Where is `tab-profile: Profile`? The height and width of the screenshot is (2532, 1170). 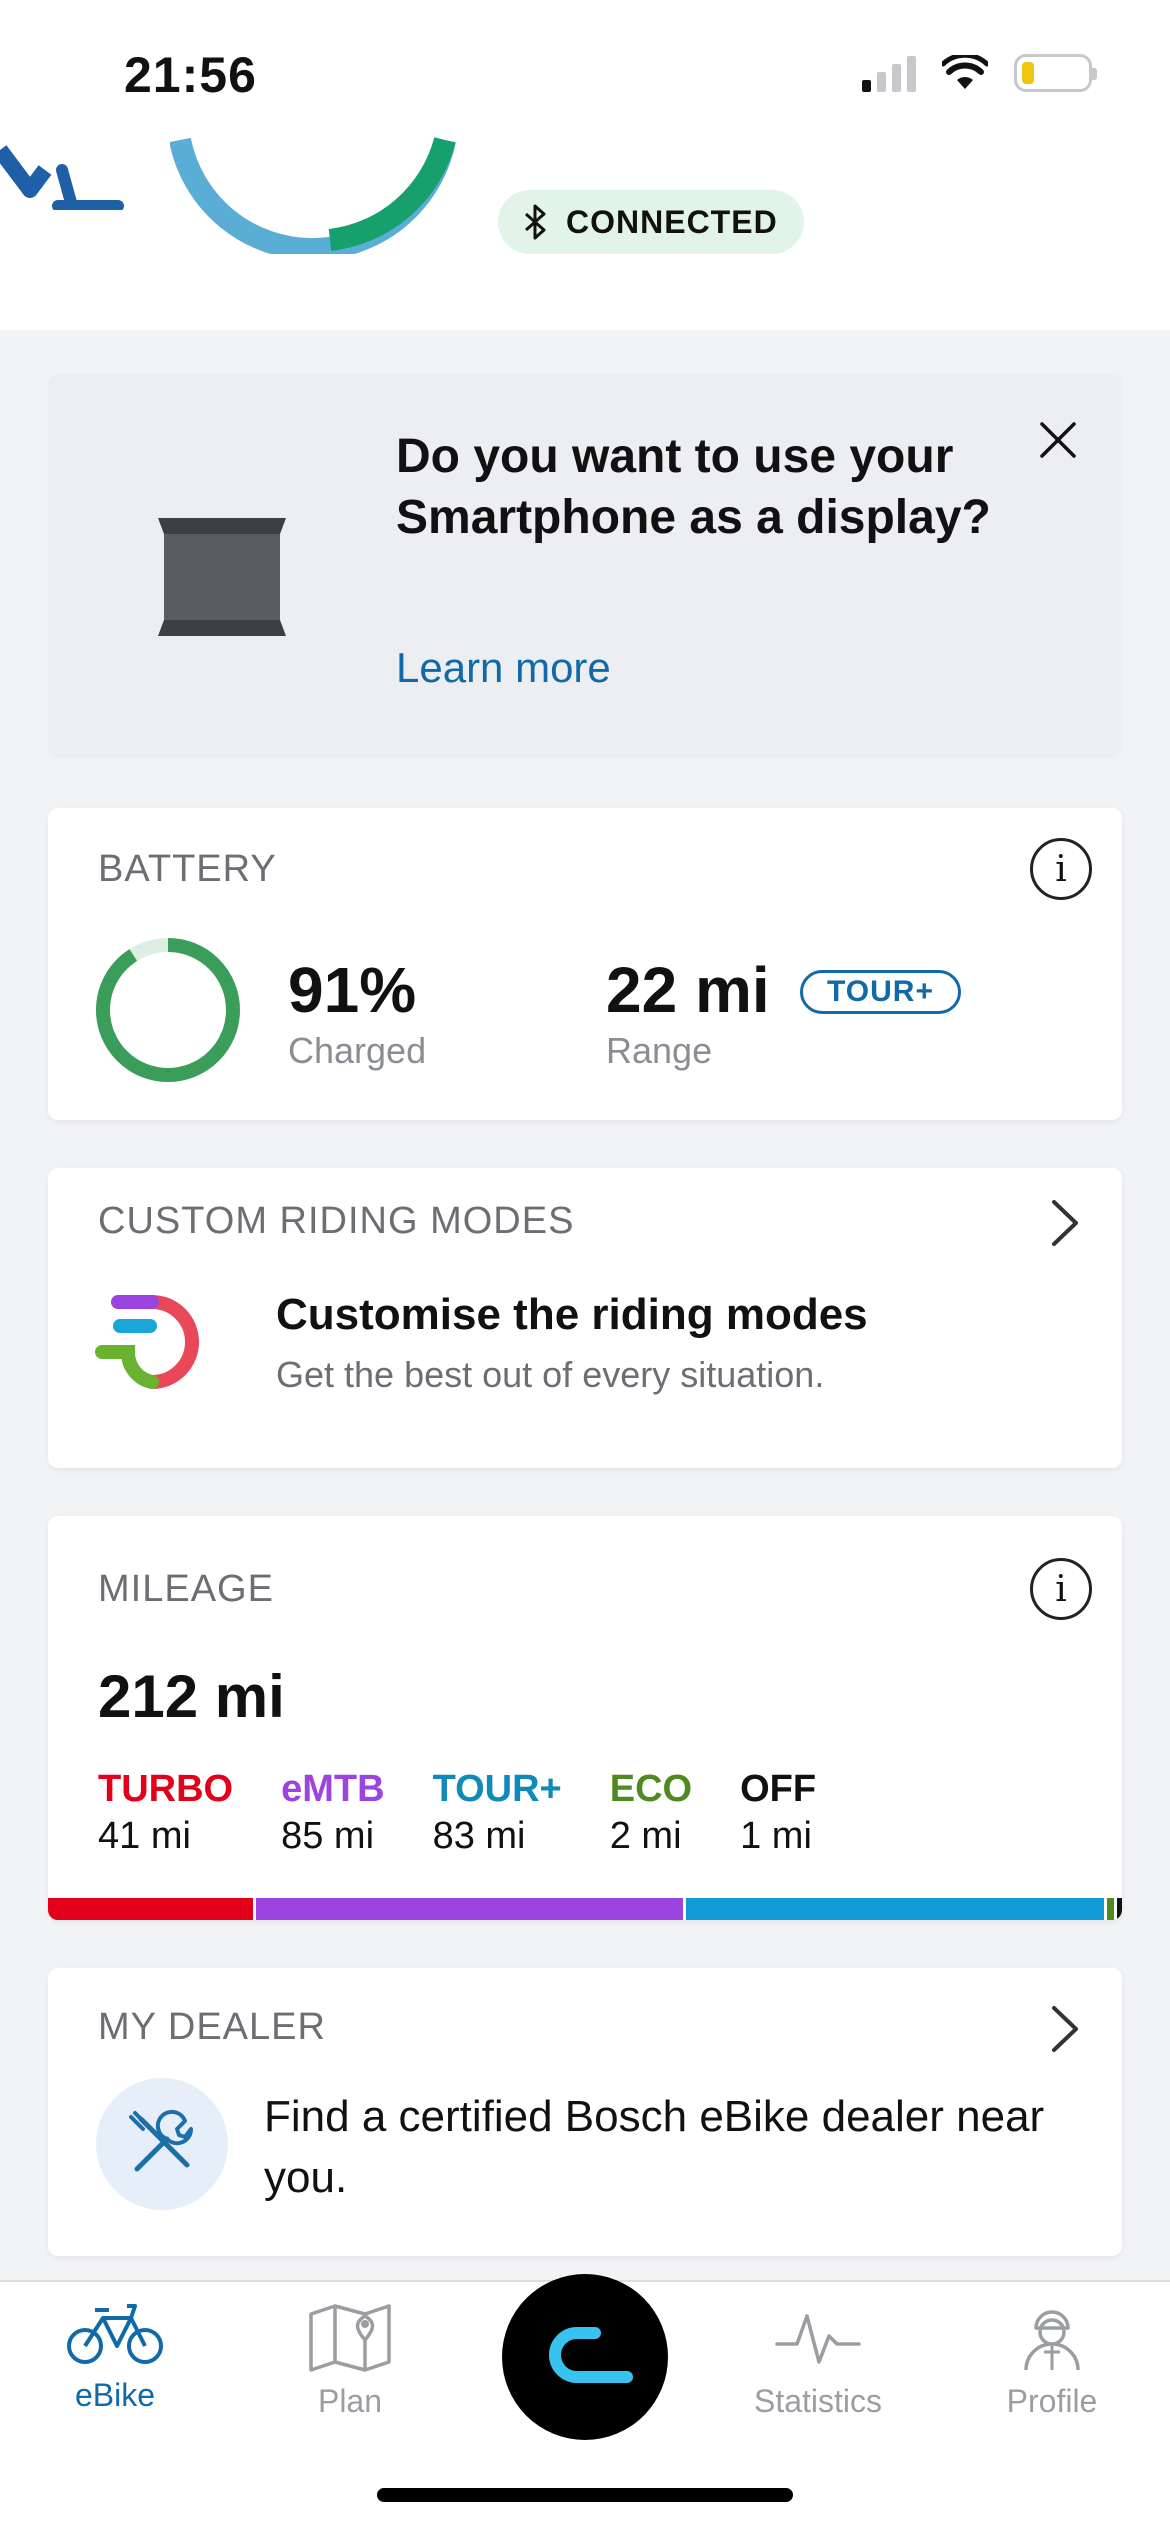 tab-profile: Profile is located at coordinates (1052, 2361).